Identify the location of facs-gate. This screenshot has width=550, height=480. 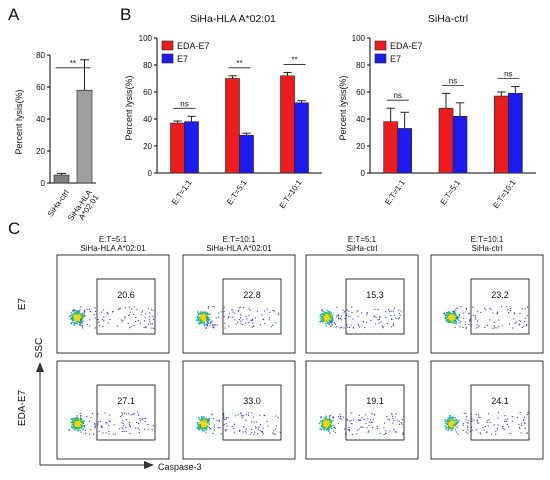
(500, 306).